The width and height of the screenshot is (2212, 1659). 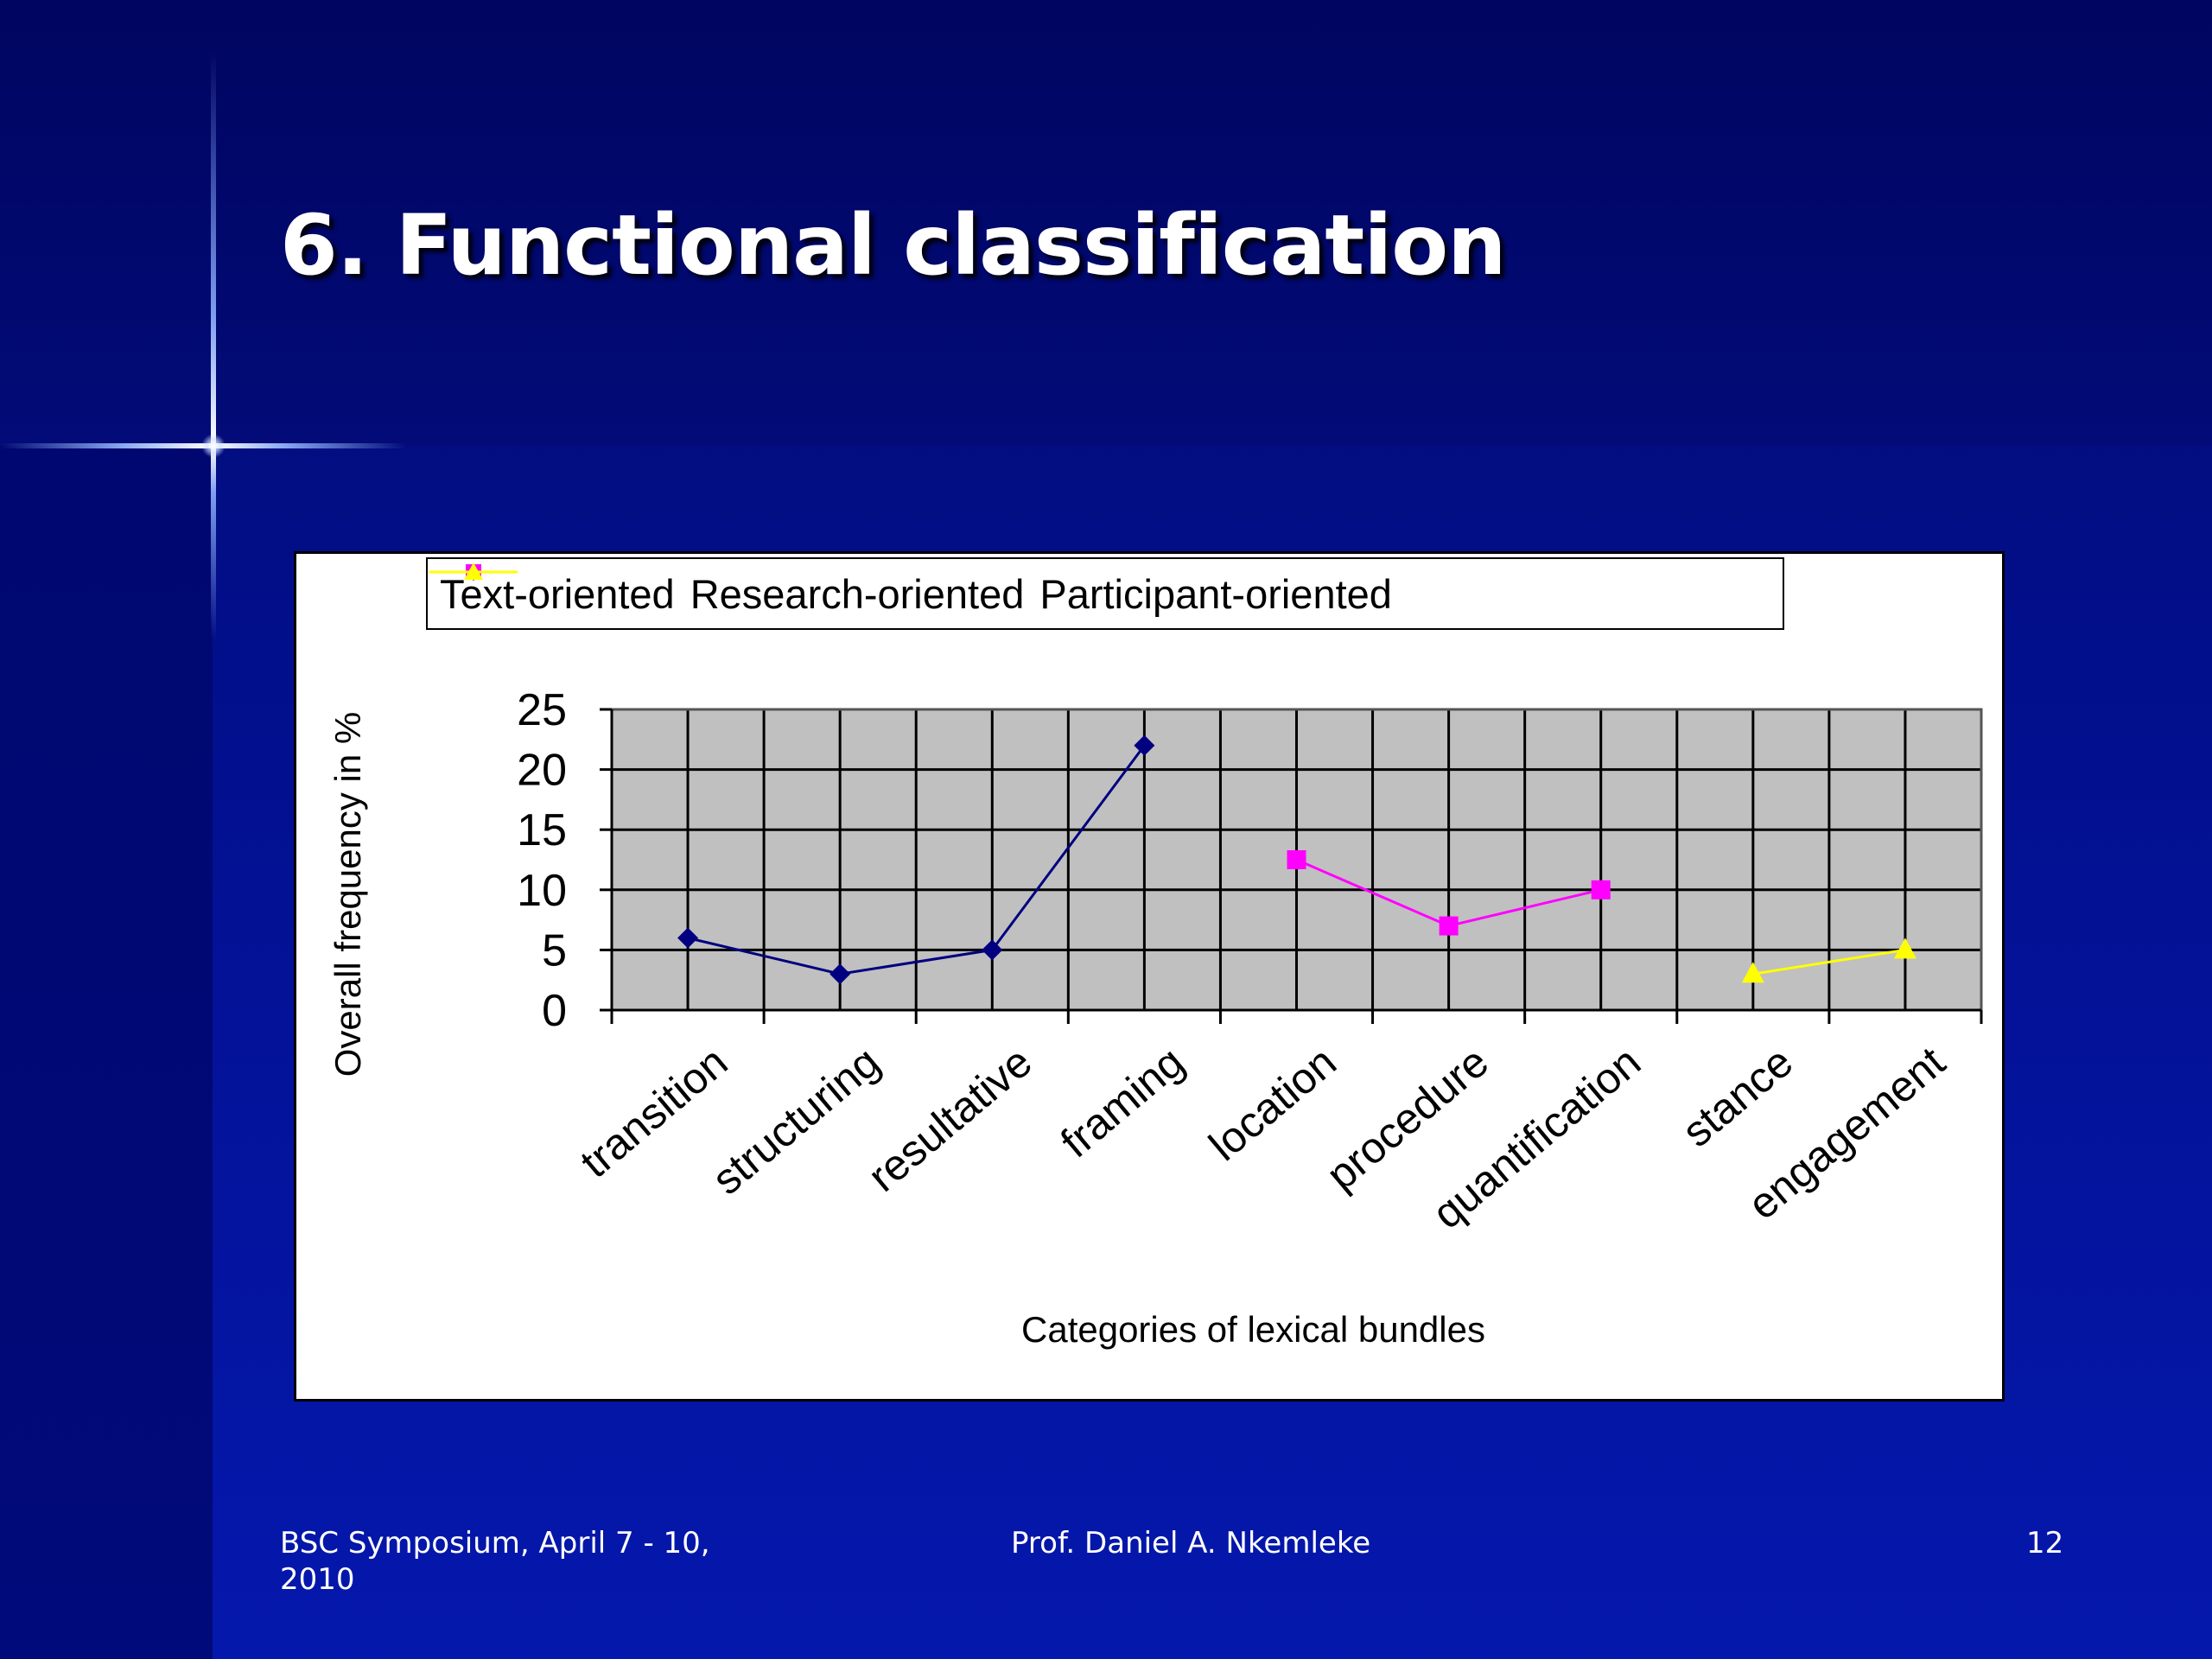 I want to click on legend-item-participant-oriented: Participant-oriented, so click(x=910, y=590).